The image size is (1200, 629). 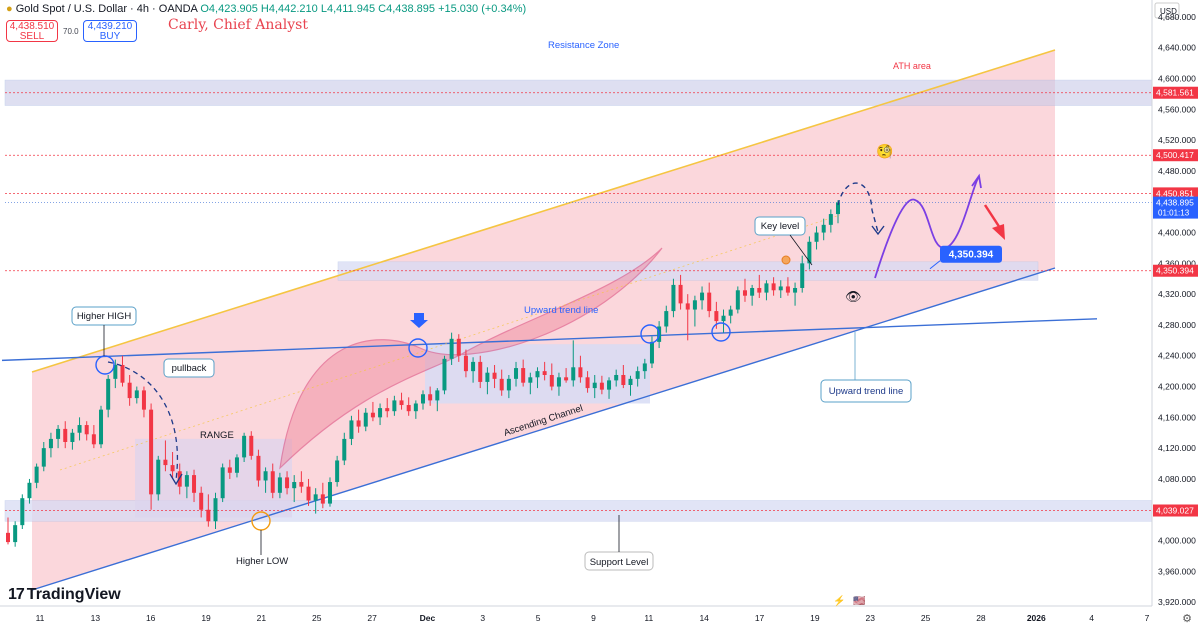 What do you see at coordinates (593, 618) in the screenshot?
I see `x-tick-label: 9` at bounding box center [593, 618].